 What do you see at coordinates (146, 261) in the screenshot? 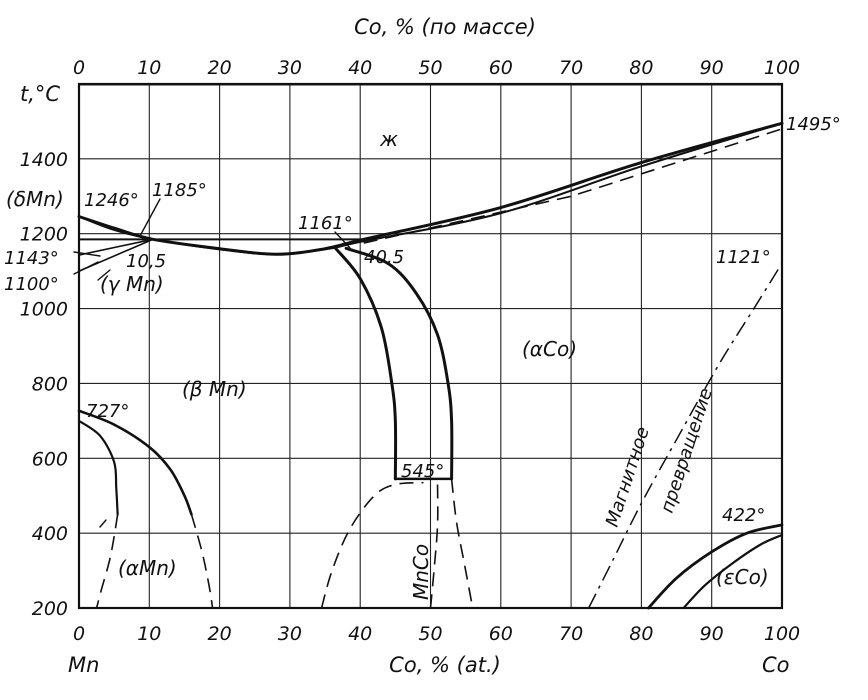
I see `annotation-10-5: 10,5` at bounding box center [146, 261].